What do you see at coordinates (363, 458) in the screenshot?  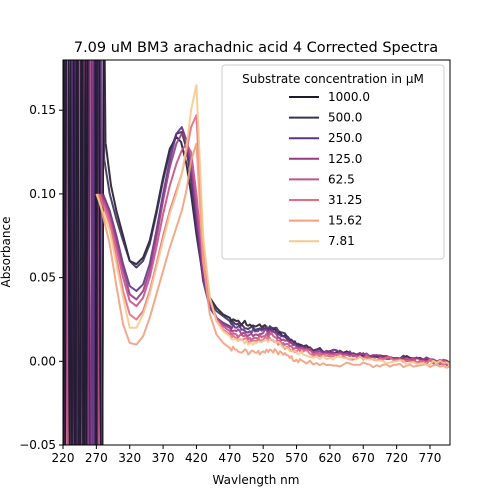 I see `x-tick-label: 670` at bounding box center [363, 458].